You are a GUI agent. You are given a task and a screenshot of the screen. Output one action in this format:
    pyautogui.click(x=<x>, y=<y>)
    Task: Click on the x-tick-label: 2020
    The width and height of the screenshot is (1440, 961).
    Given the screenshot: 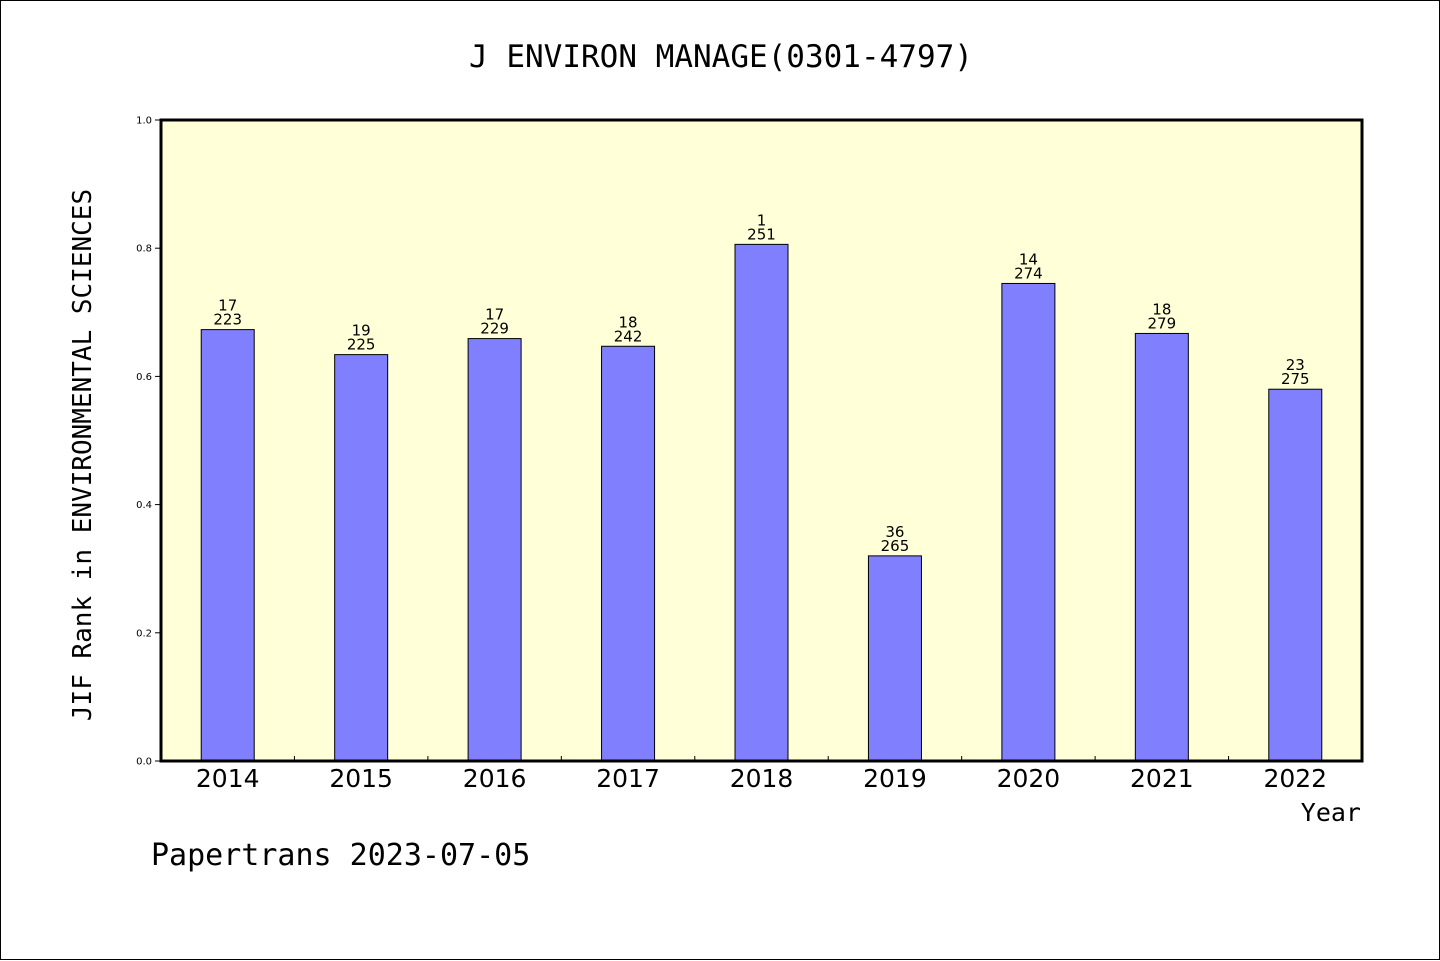 What is the action you would take?
    pyautogui.click(x=1029, y=778)
    